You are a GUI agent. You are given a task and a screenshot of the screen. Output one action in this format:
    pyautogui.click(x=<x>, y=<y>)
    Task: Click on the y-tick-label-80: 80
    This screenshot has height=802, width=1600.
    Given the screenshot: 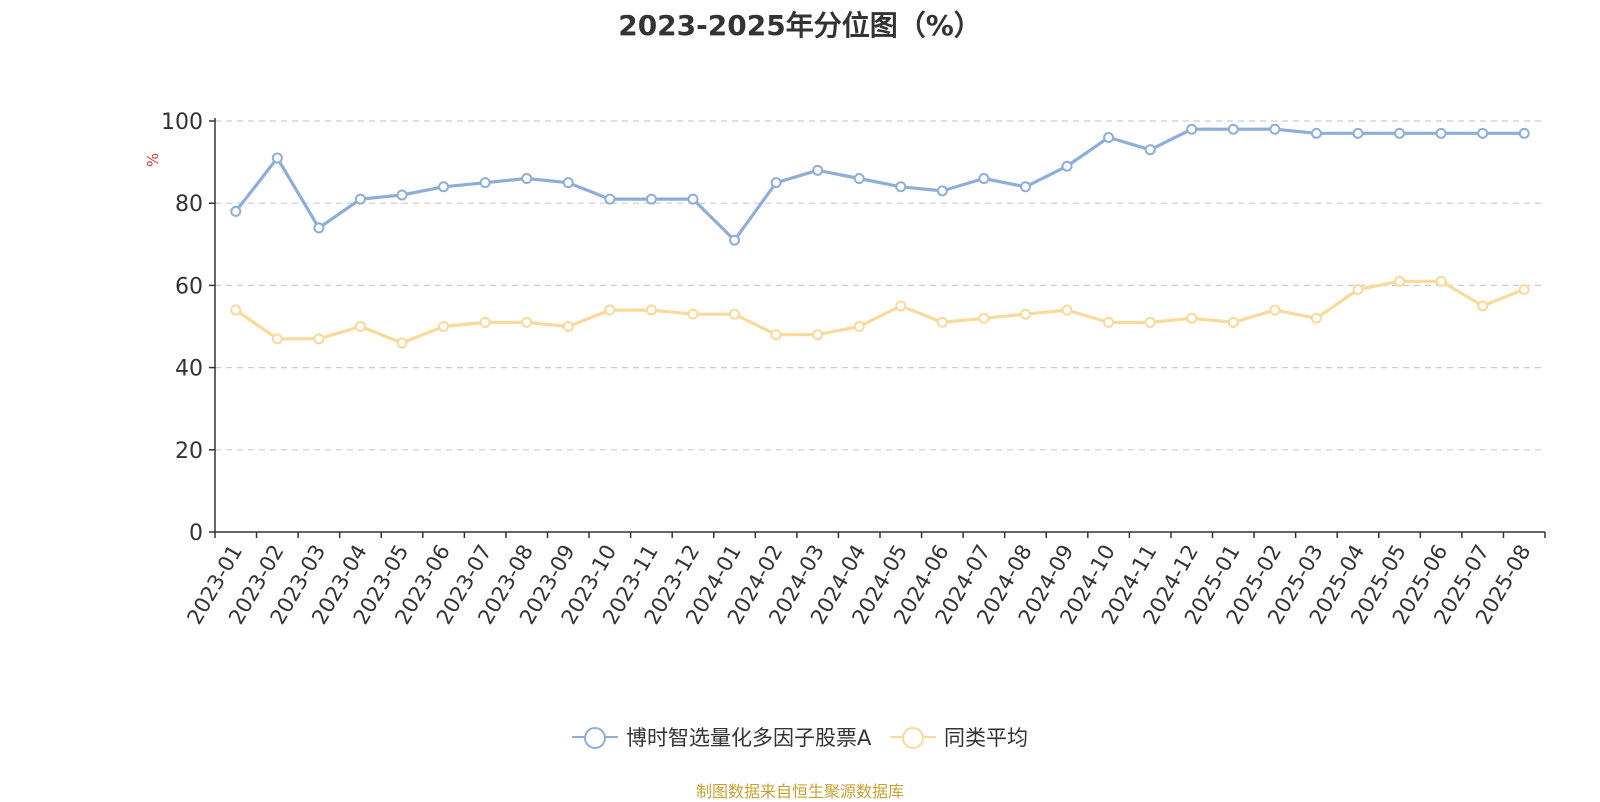 What is the action you would take?
    pyautogui.click(x=189, y=204)
    